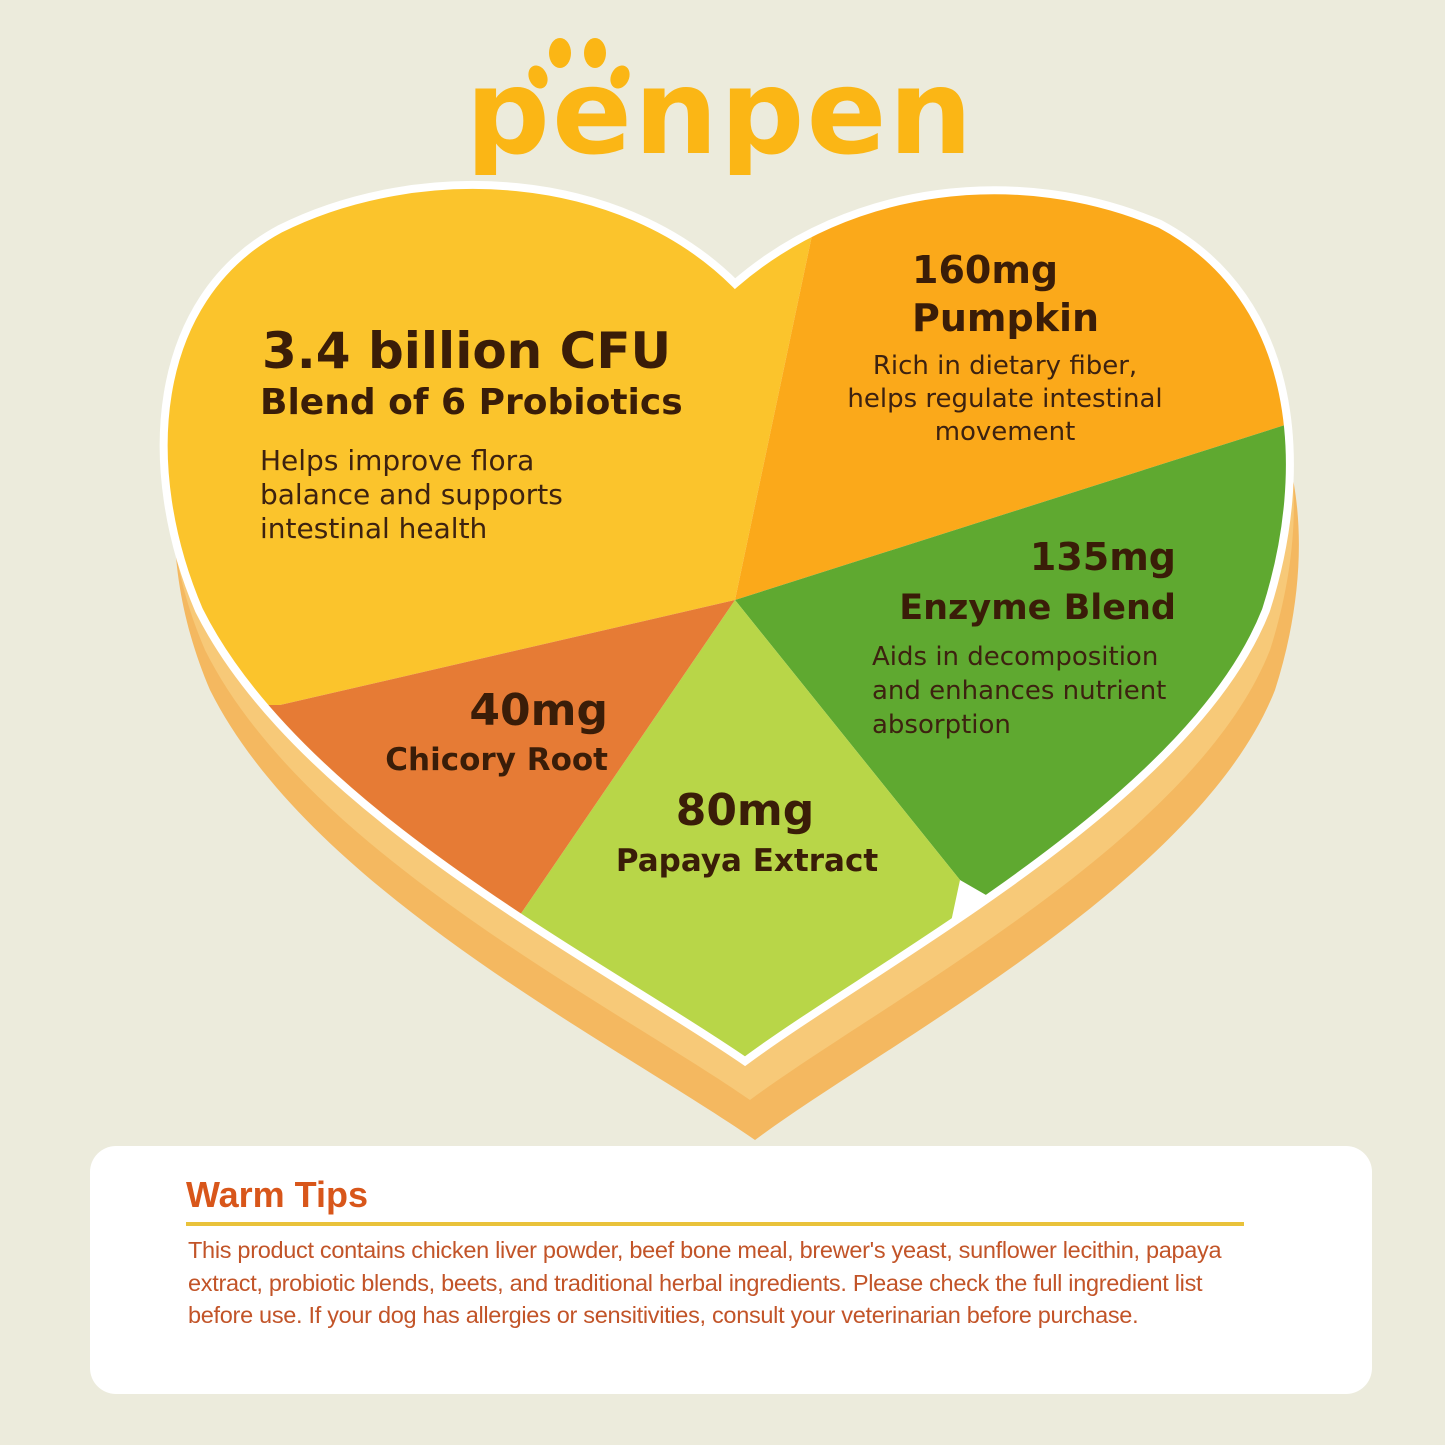  What do you see at coordinates (277, 1194) in the screenshot?
I see `warm-tips-title: Warm Tips` at bounding box center [277, 1194].